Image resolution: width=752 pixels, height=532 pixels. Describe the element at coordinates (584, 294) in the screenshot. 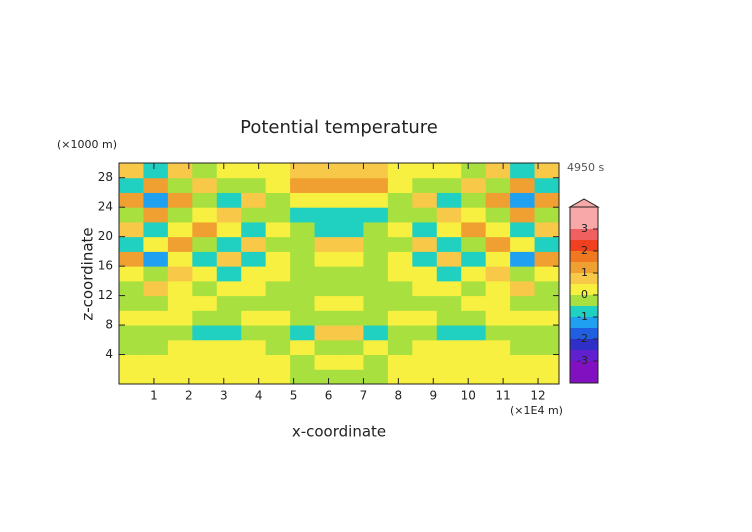

I see `colorbar-tick-label: 0` at that location.